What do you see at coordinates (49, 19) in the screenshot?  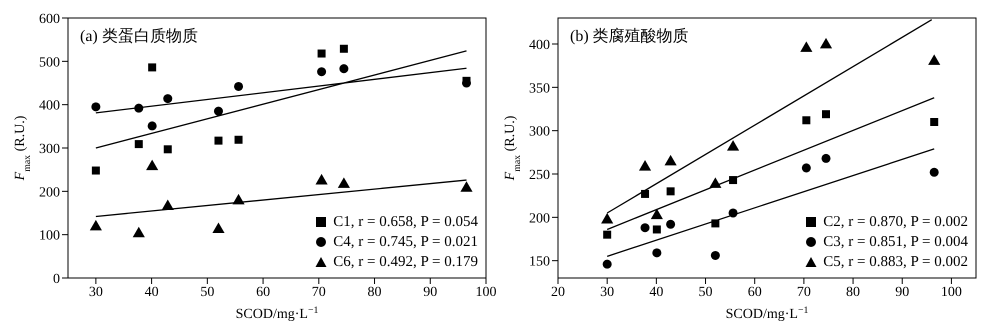 I see `y-tick-label: 600` at bounding box center [49, 19].